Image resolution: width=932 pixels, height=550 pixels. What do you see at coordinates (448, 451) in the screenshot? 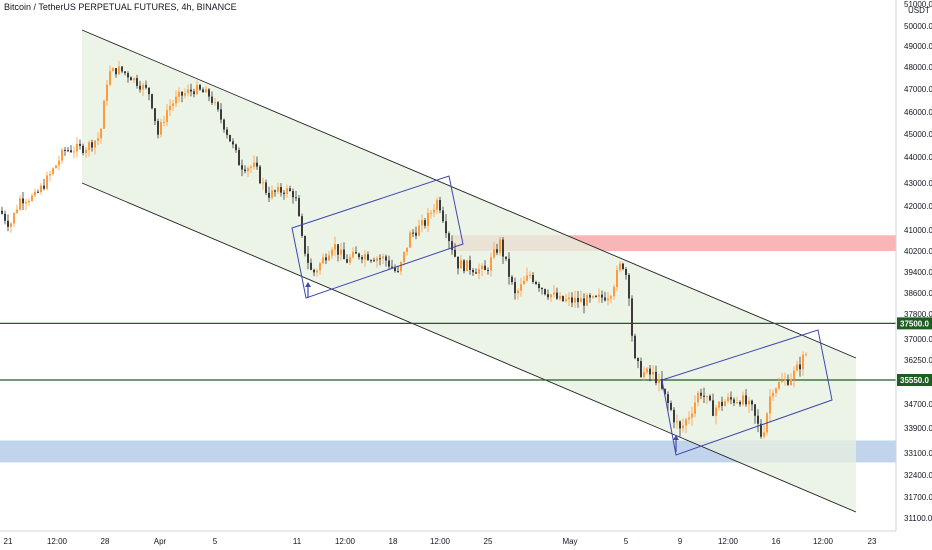
I see `support-zone` at bounding box center [448, 451].